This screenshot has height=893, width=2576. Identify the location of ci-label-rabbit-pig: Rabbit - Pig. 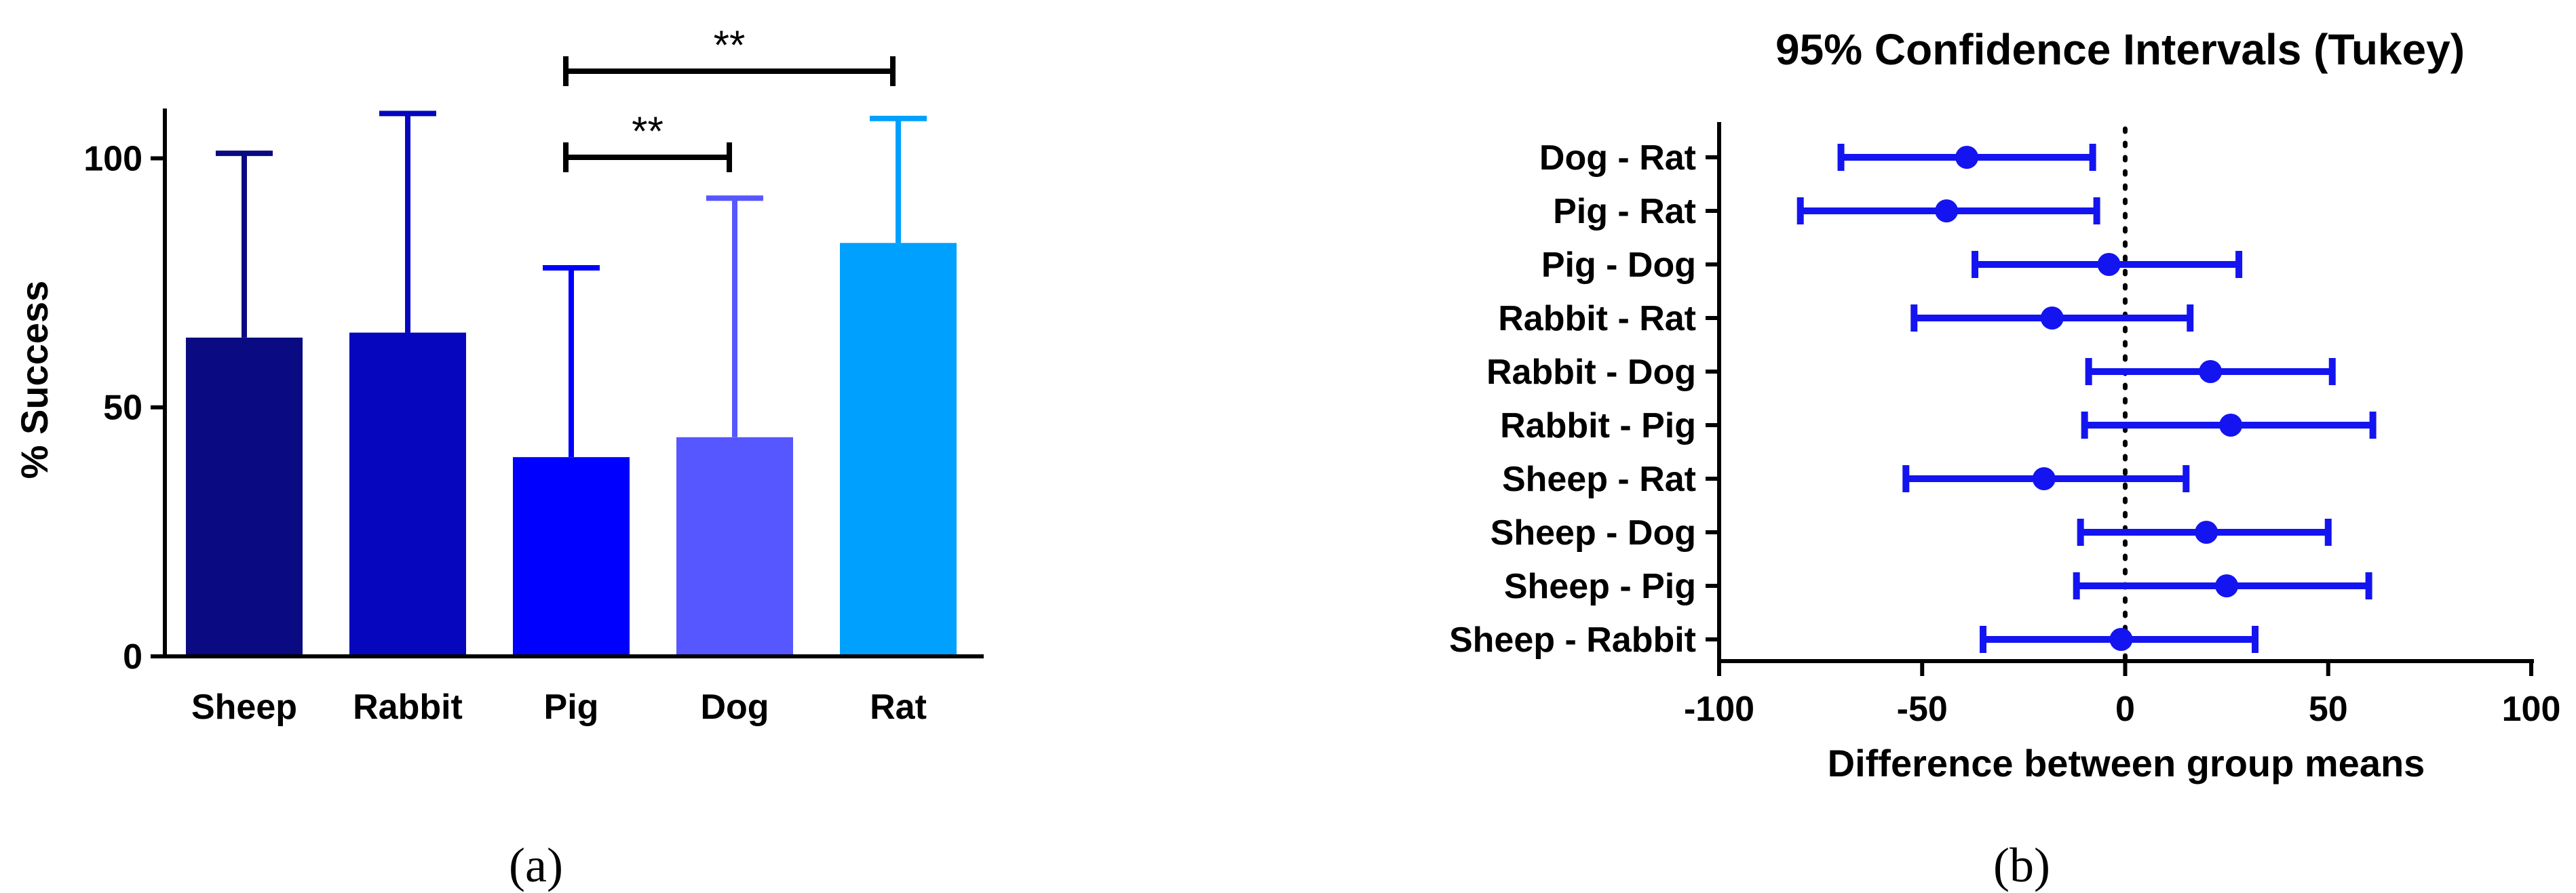
(1598, 425).